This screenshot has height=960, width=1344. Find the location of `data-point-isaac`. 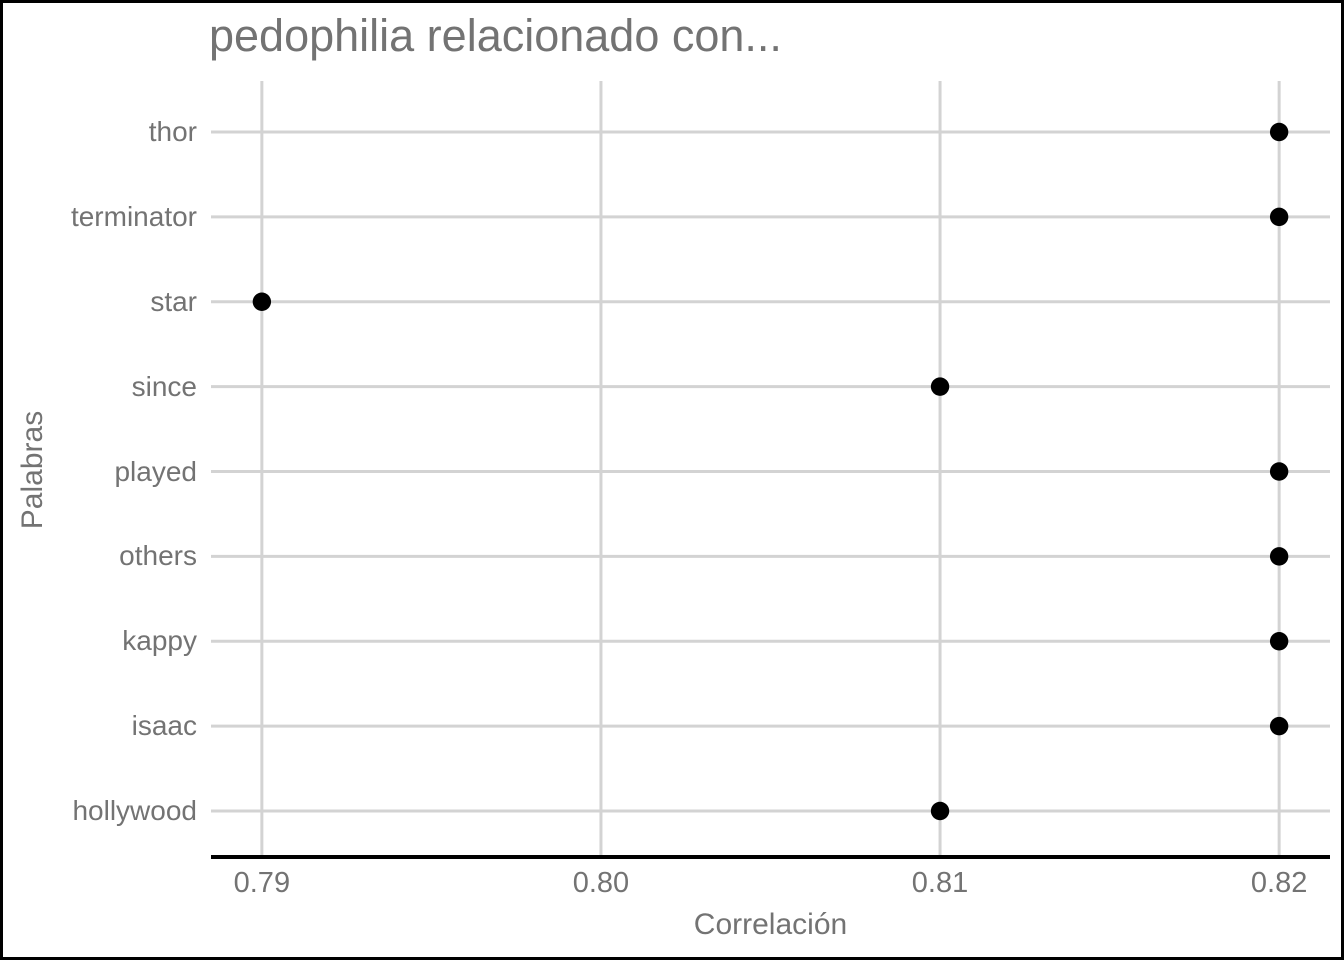

data-point-isaac is located at coordinates (1279, 726).